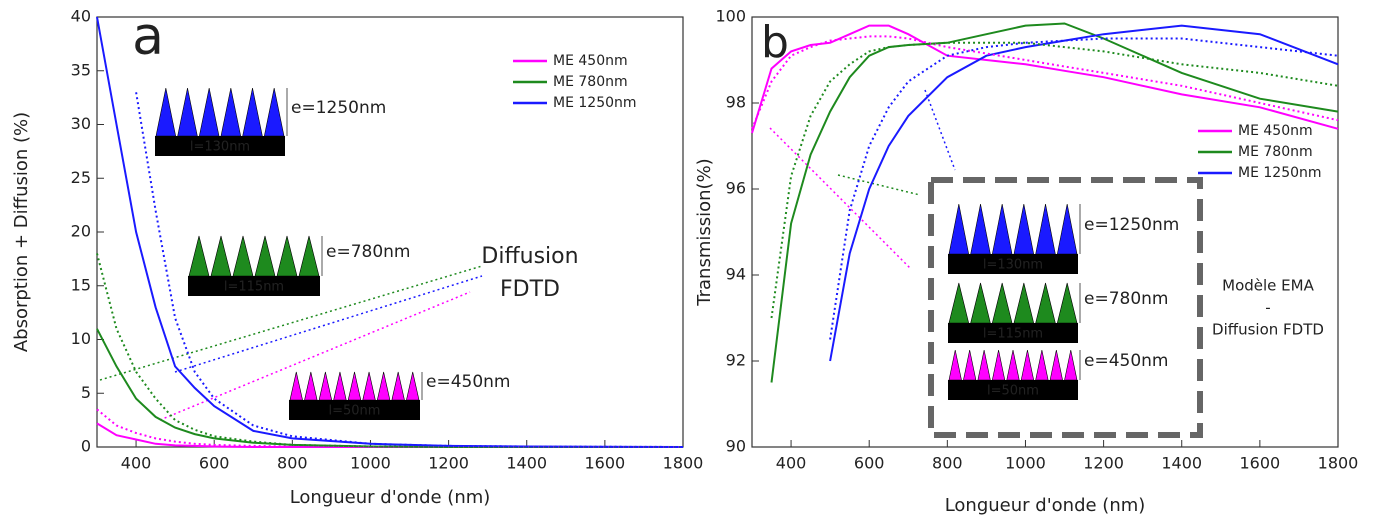 The height and width of the screenshot is (519, 1376). What do you see at coordinates (81, 338) in the screenshot?
I see `y-tick-label: 10` at bounding box center [81, 338].